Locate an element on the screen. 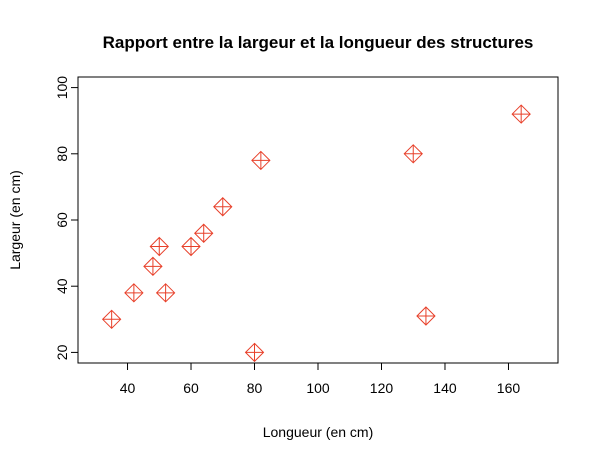  x-tick-label: 40 is located at coordinates (128, 388).